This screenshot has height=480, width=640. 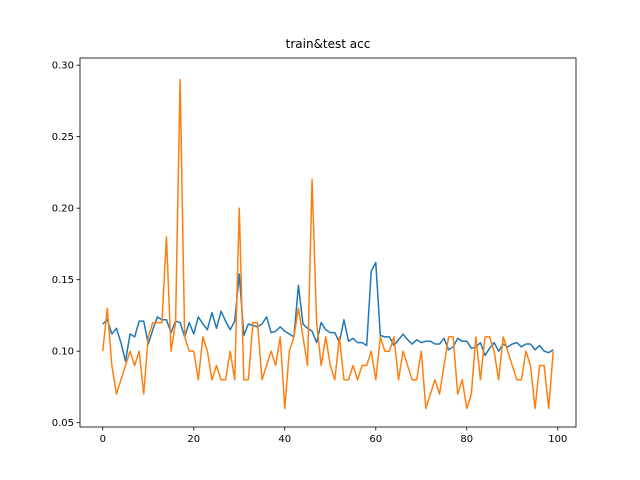 I want to click on y-tick-label: 0.30, so click(x=63, y=66).